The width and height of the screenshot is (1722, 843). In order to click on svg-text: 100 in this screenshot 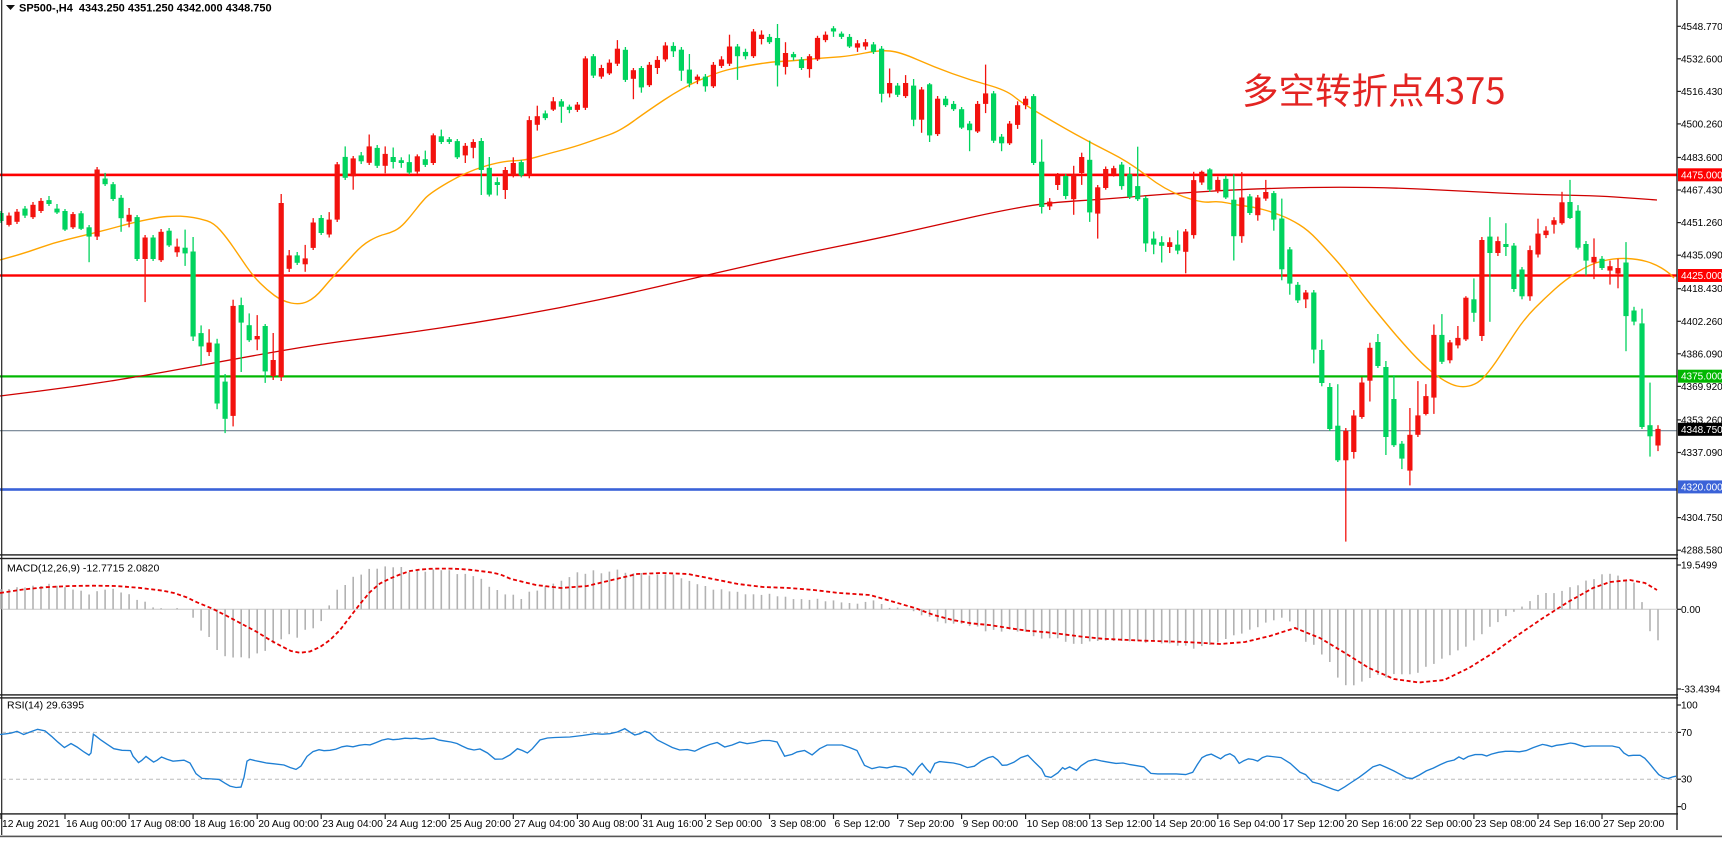, I will do `click(1689, 706)`.